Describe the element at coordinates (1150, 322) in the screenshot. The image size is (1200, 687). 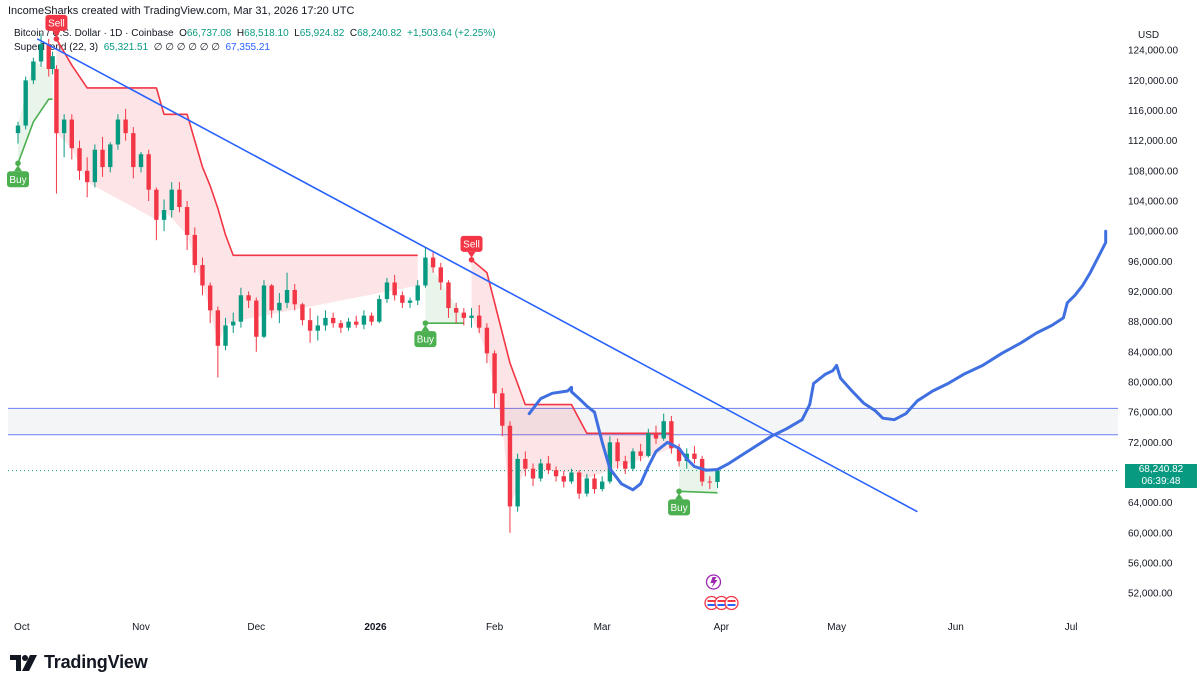
I see `y-tick-label-9: 88,000.00` at that location.